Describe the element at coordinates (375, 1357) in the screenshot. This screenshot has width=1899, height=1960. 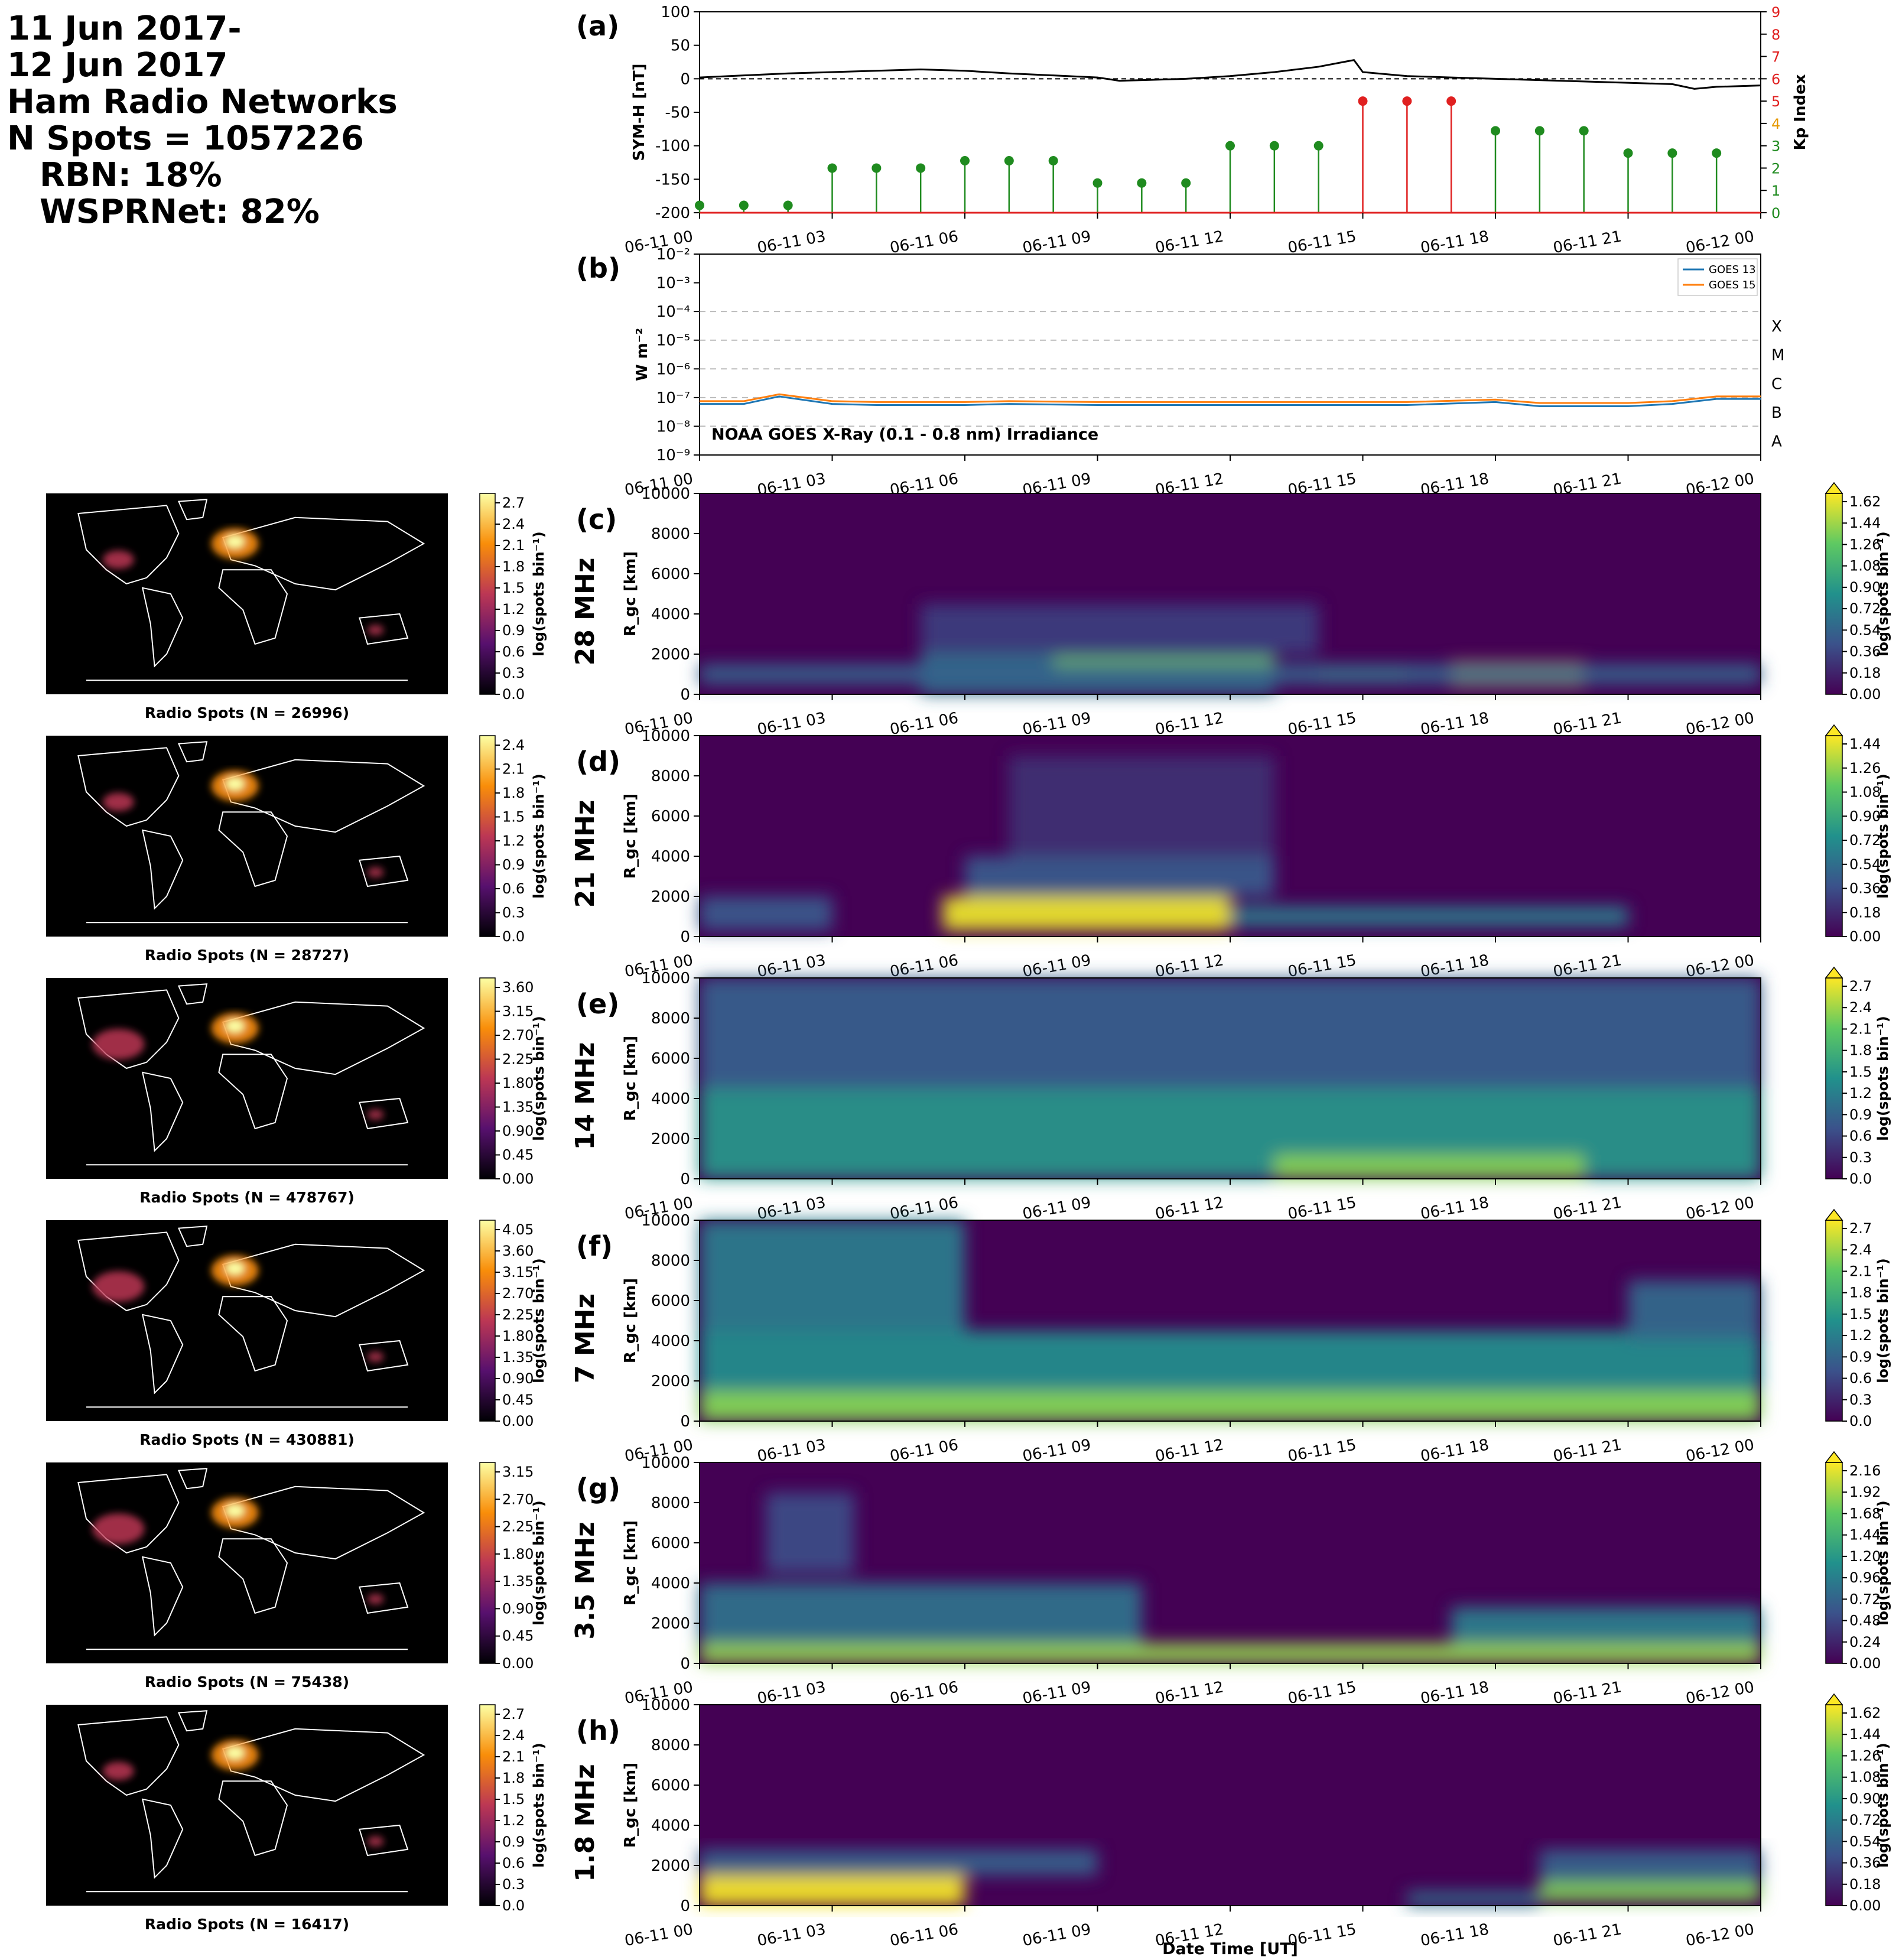
I see `australia-spots` at that location.